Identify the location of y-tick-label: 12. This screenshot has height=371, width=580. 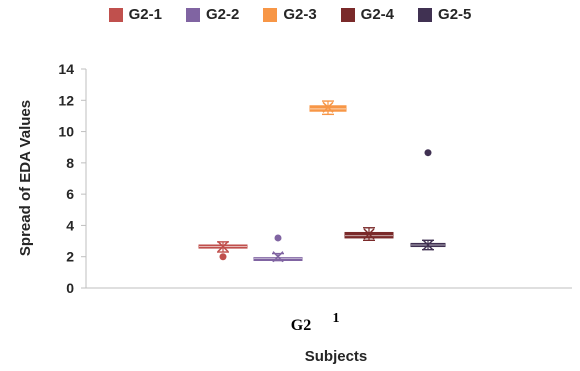
(66, 100).